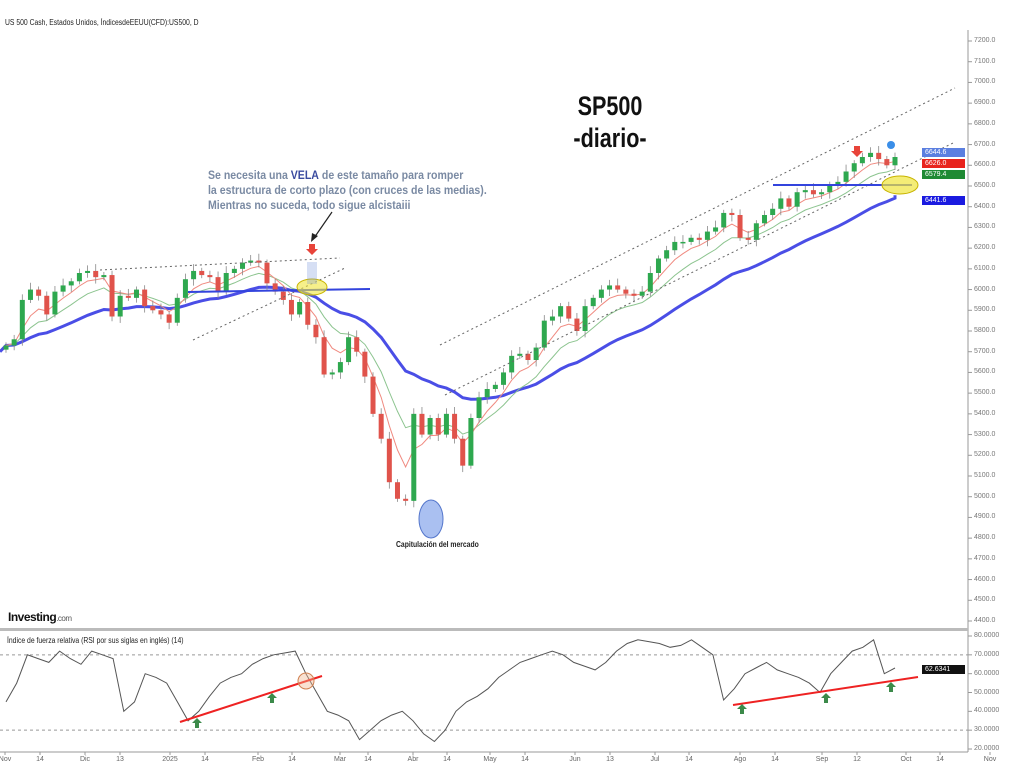  I want to click on time-tick-label: Nov, so click(990, 759).